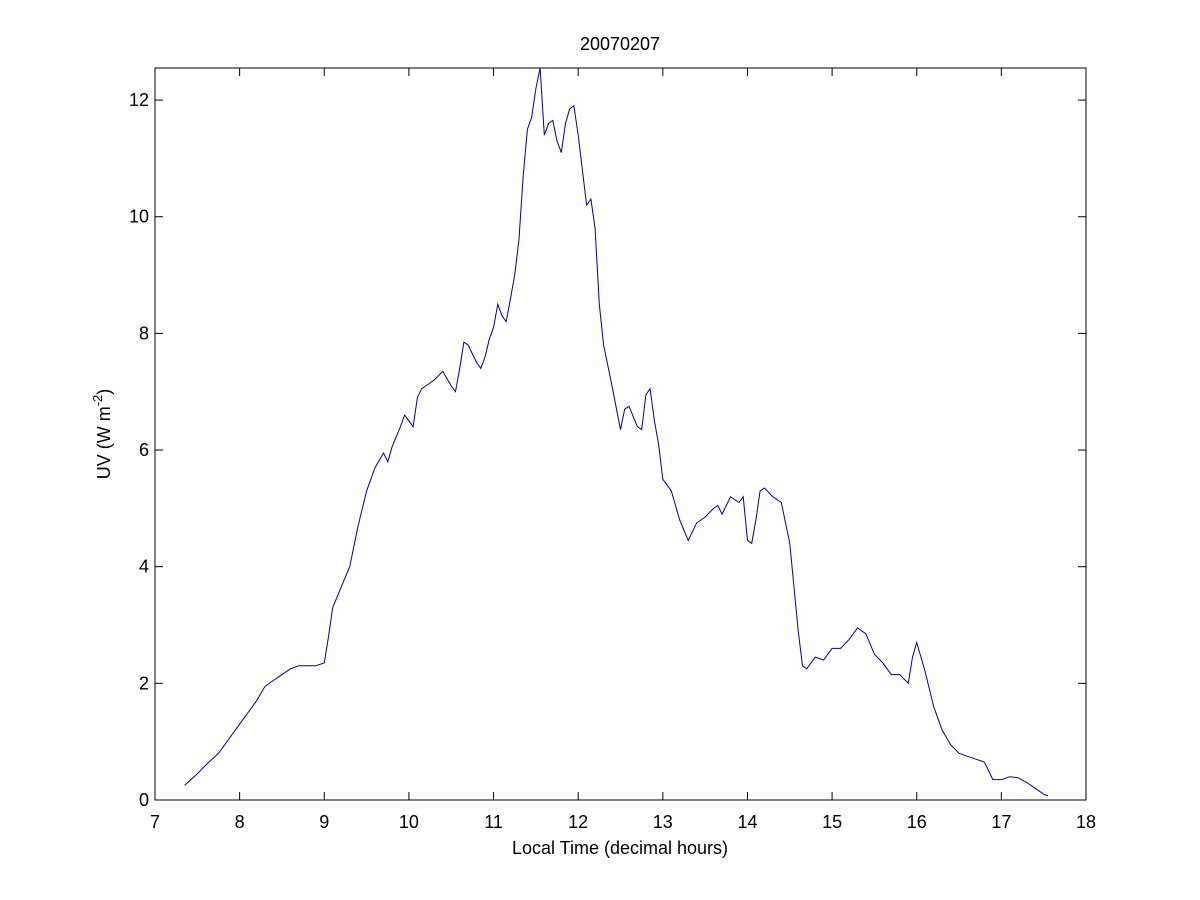  What do you see at coordinates (747, 822) in the screenshot?
I see `x-tick-label: 14` at bounding box center [747, 822].